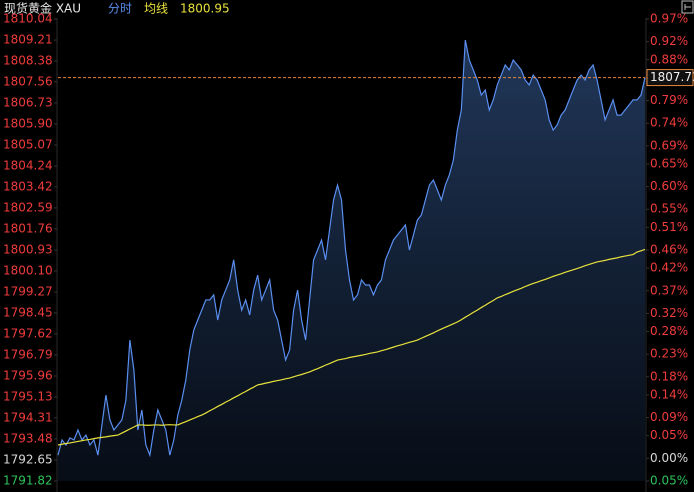 The image size is (694, 492). I want to click on y2-tick-label: 0.09%, so click(669, 417).